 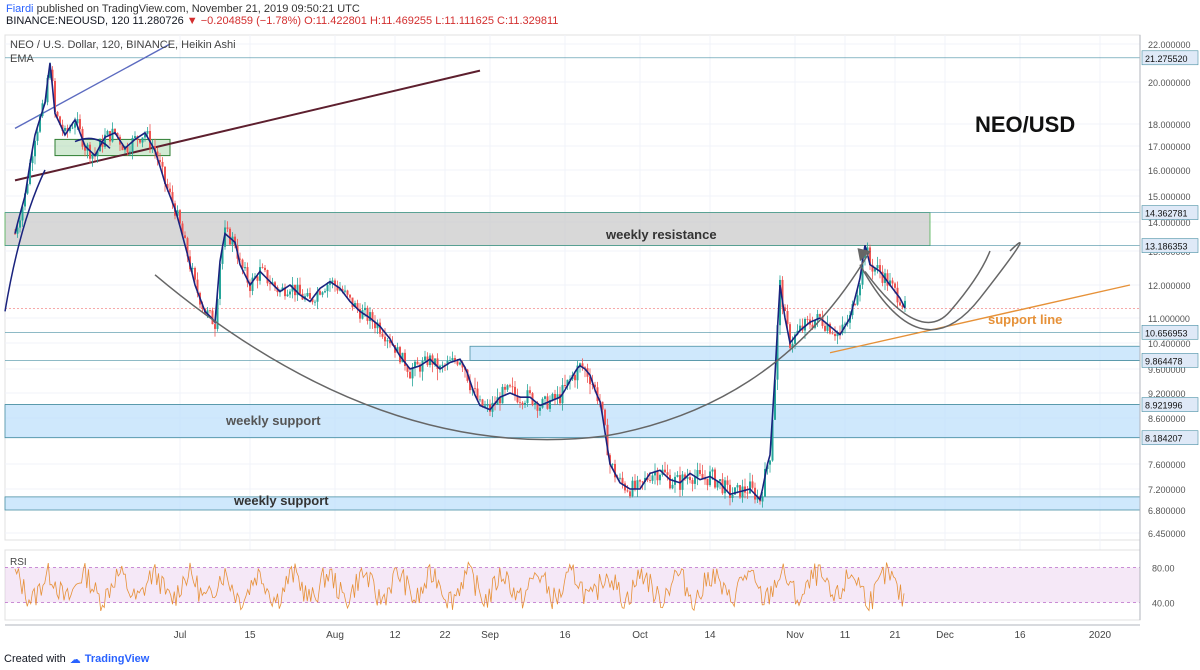 I want to click on y-tick-label: 6.800000, so click(x=1167, y=511).